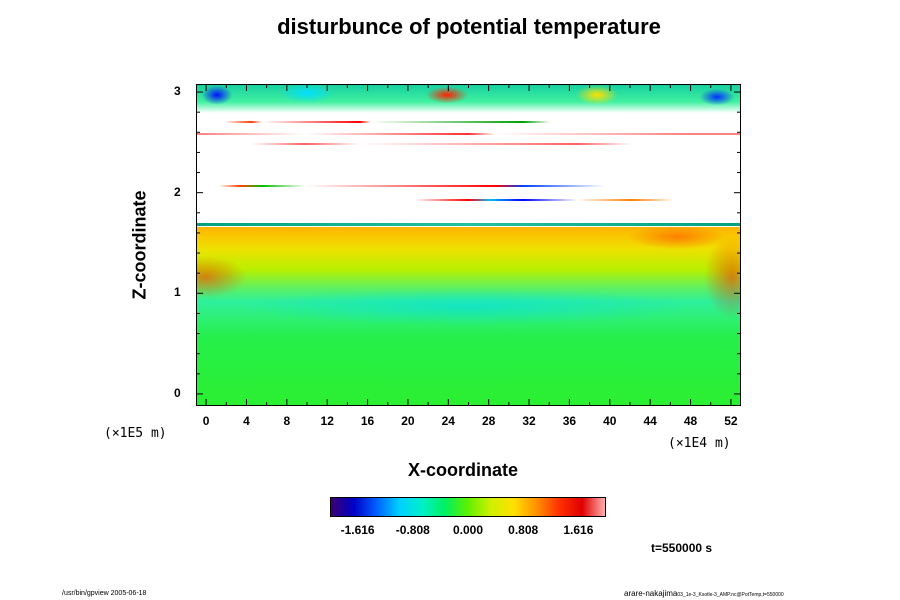  What do you see at coordinates (177, 392) in the screenshot?
I see `y-tick-label: 0` at bounding box center [177, 392].